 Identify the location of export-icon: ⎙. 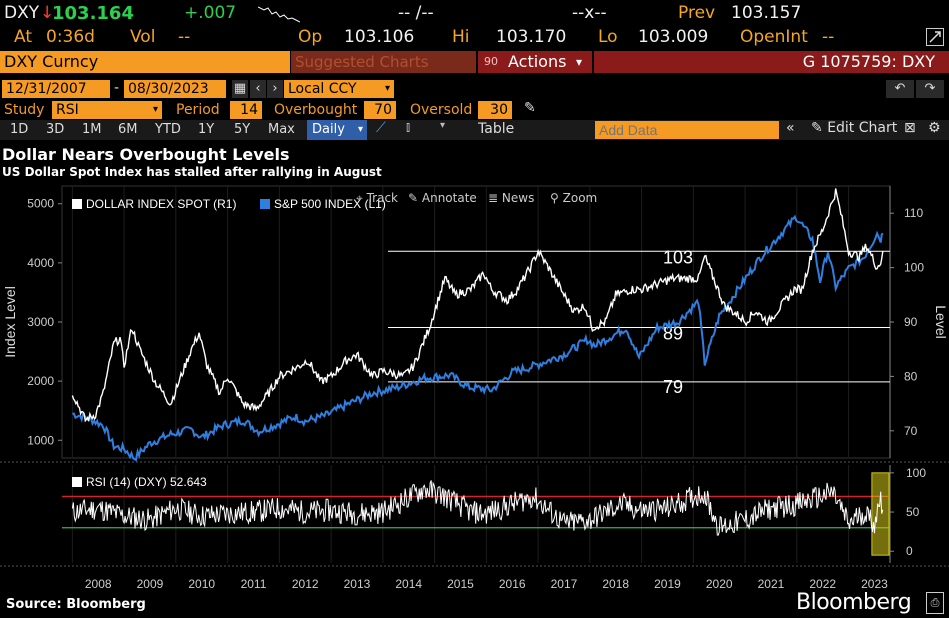
(935, 603).